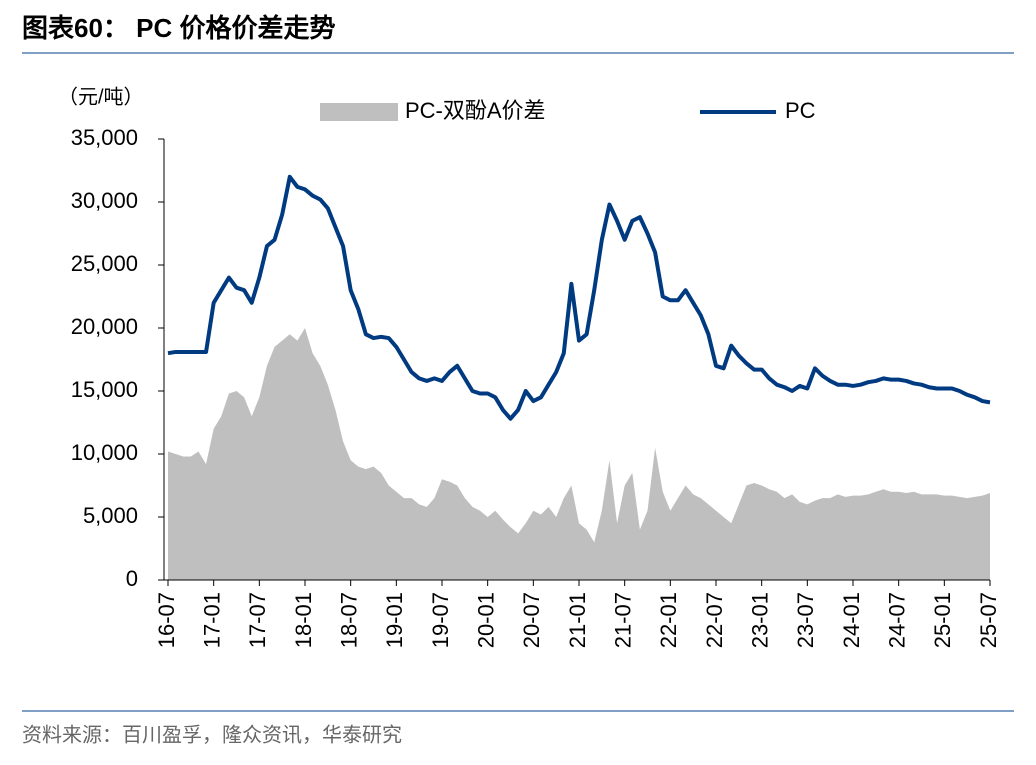 This screenshot has height=765, width=1036. I want to click on x-tick-label: 21-01, so click(577, 620).